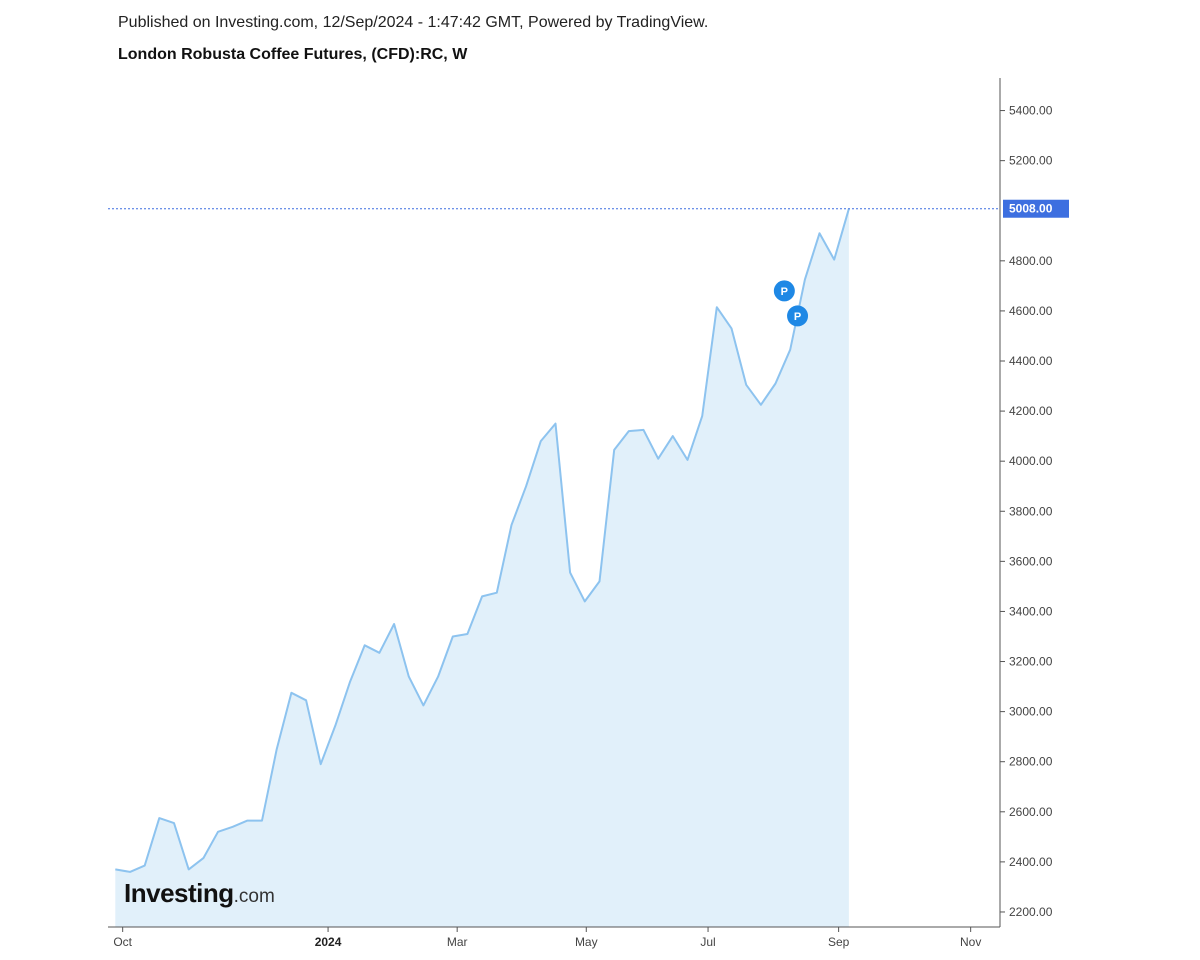 The height and width of the screenshot is (960, 1200). Describe the element at coordinates (1031, 511) in the screenshot. I see `y-tick-label: 3800.00` at that location.